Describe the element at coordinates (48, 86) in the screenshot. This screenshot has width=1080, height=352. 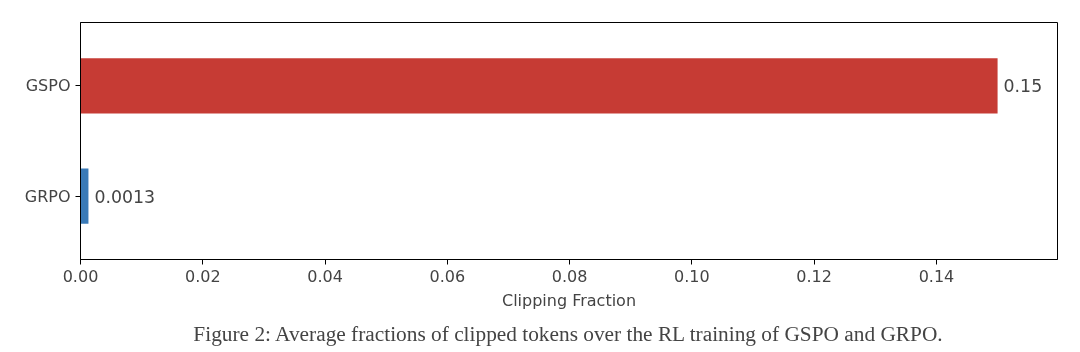
I see `y-tick-label: GSPO` at that location.